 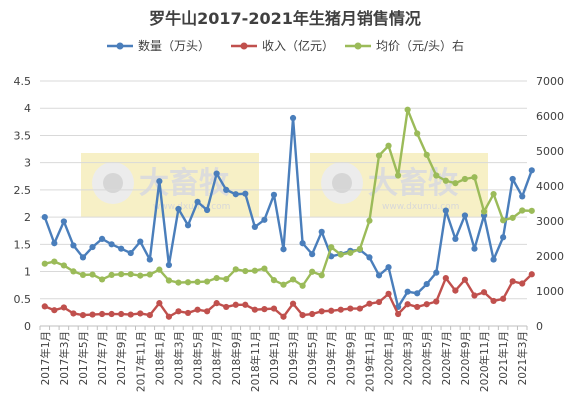 What do you see at coordinates (413, 183) in the screenshot?
I see `watermark-brand: 大畜牧` at bounding box center [413, 183].